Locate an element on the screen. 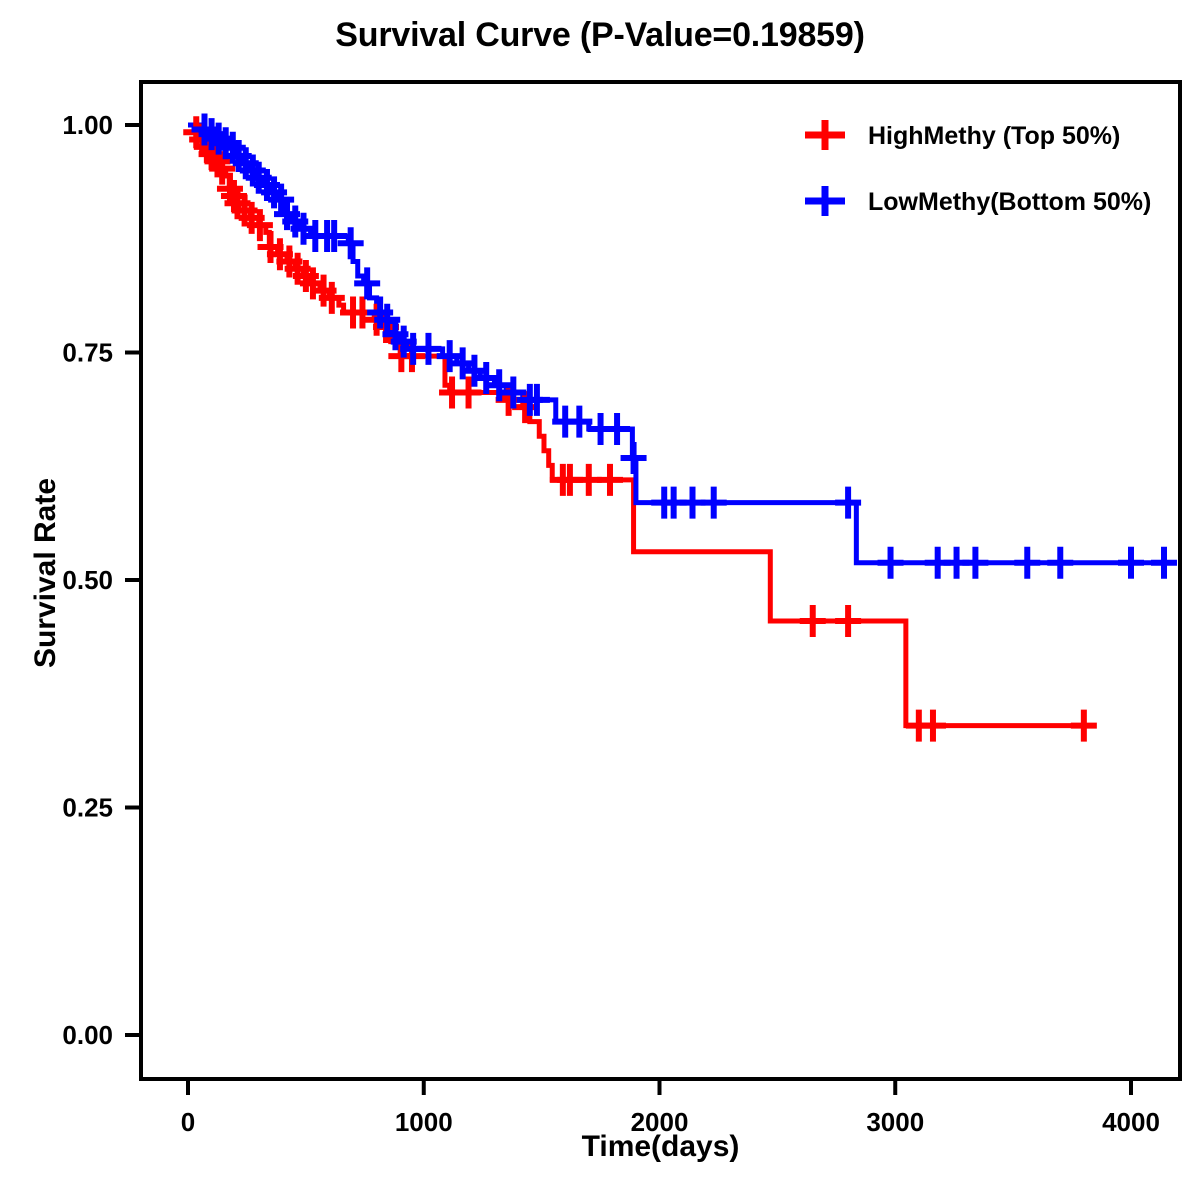 The image size is (1200, 1200). legend: HighMethy (Top 50%) LowMethy(Bottom 50%) is located at coordinates (978, 168).